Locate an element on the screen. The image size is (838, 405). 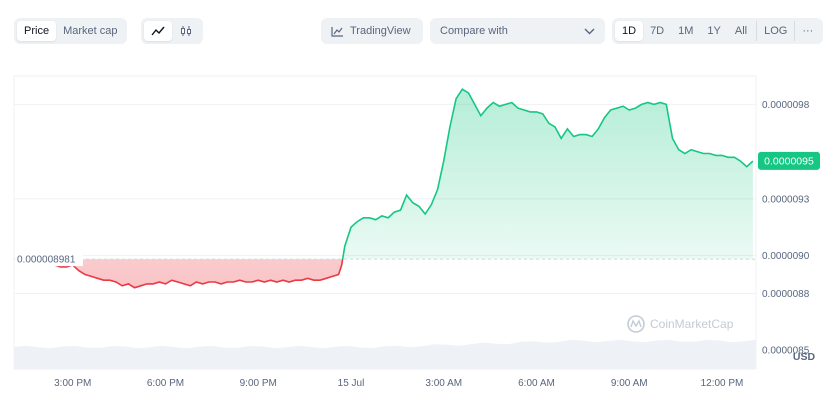
range-1y: 1Y is located at coordinates (714, 31).